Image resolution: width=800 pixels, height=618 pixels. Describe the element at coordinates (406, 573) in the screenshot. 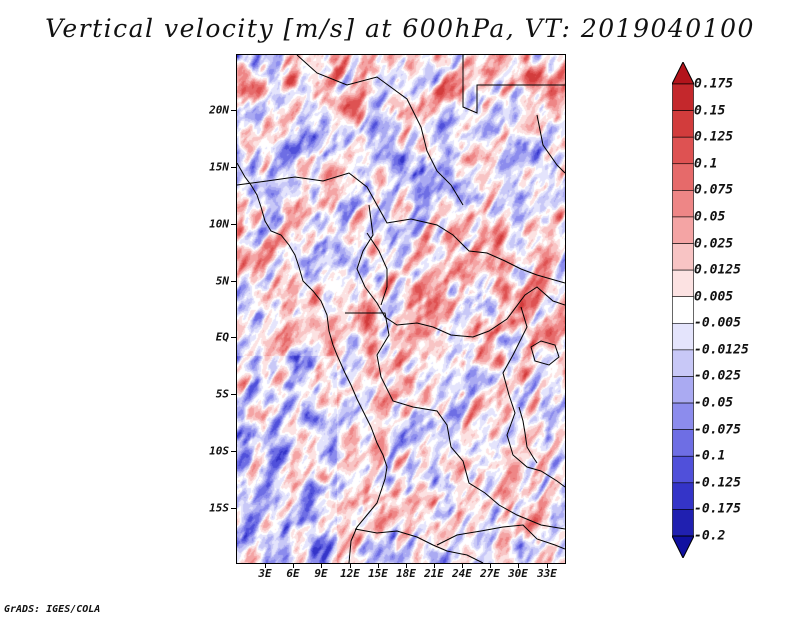

I see `lon-label: 18E` at that location.